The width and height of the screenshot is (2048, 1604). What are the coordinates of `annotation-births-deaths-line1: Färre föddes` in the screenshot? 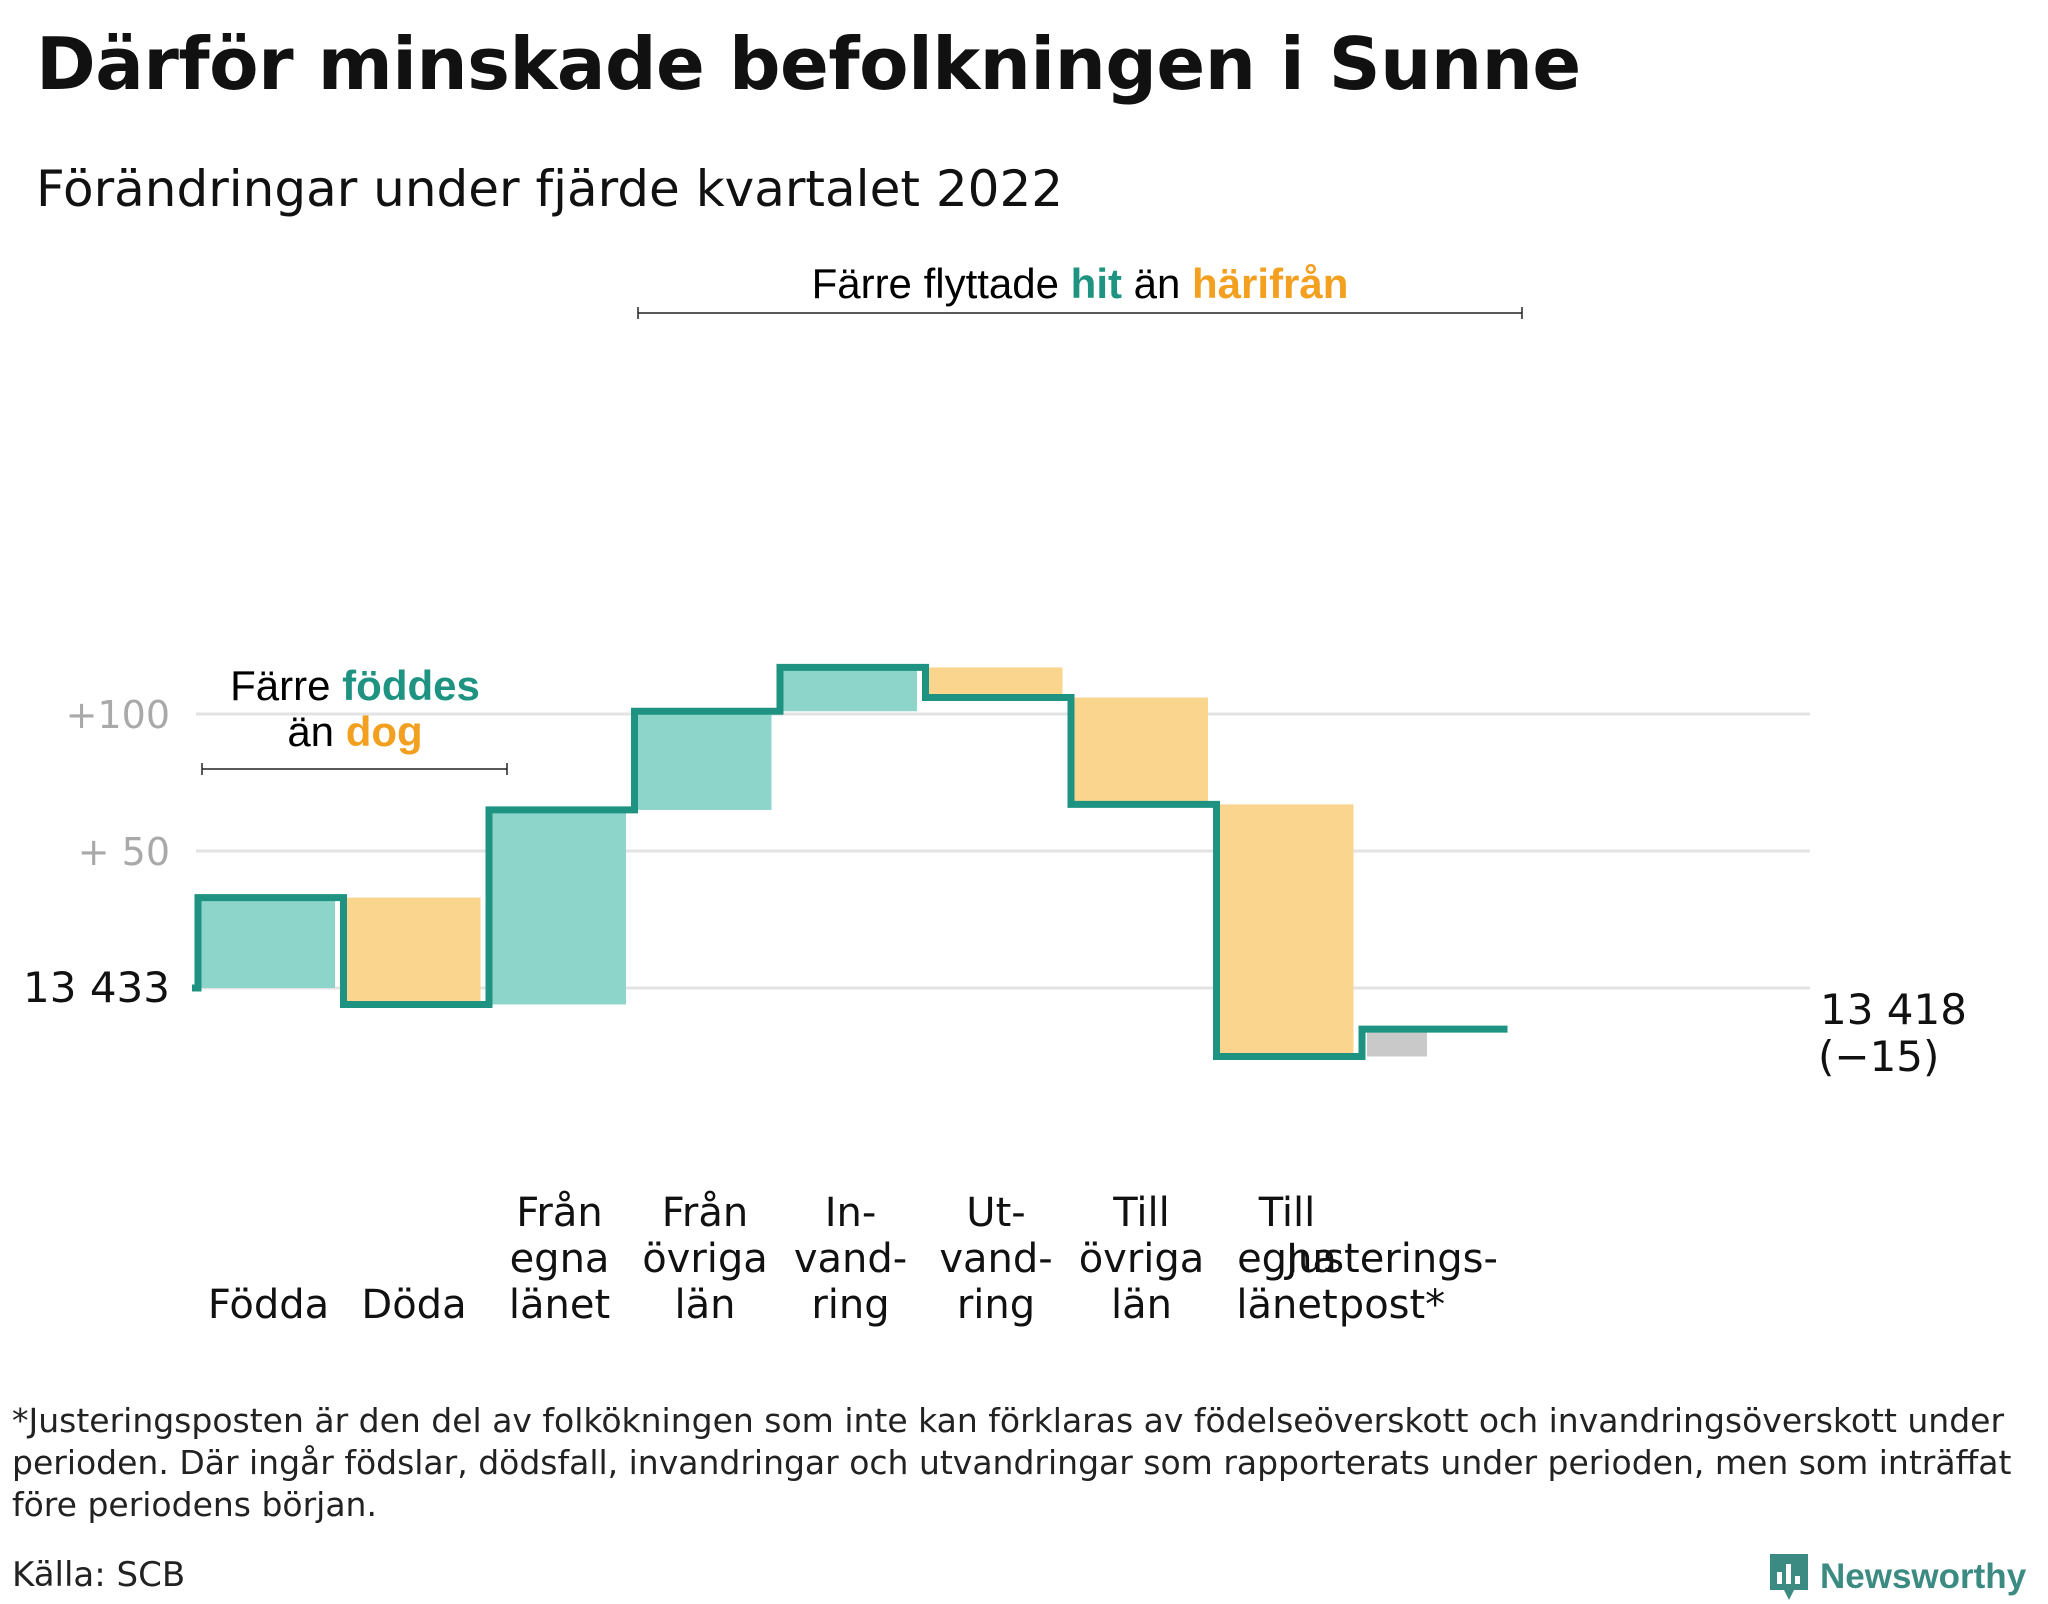 It's located at (355, 685).